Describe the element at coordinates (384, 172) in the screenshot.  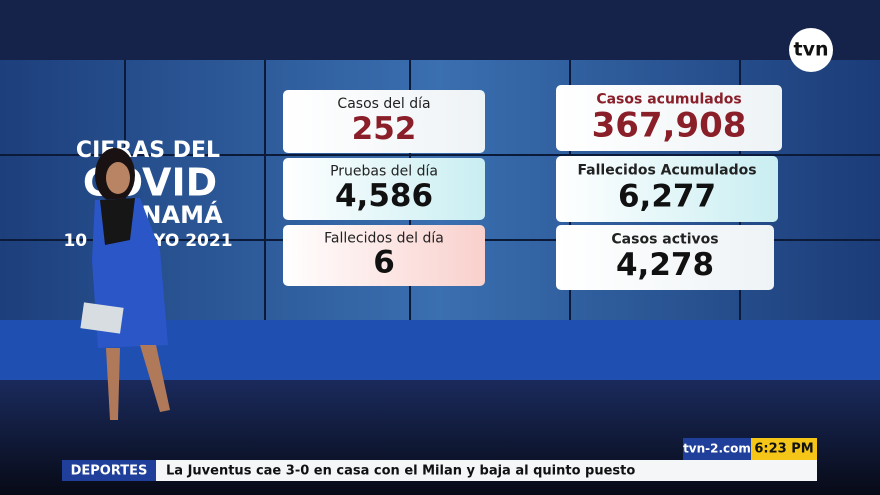
I see `stat-label: Pruebas del día` at that location.